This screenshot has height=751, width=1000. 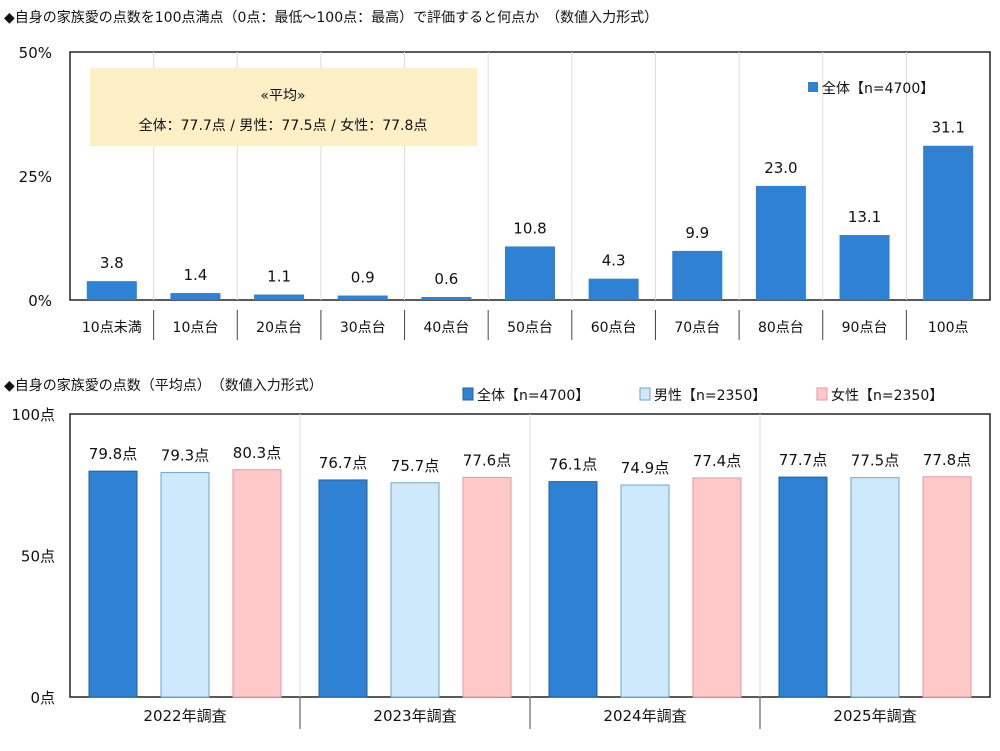 What do you see at coordinates (163, 385) in the screenshot?
I see `chart-title: ◆自身の家族愛の点数（平均点） （数値入力形式）` at bounding box center [163, 385].